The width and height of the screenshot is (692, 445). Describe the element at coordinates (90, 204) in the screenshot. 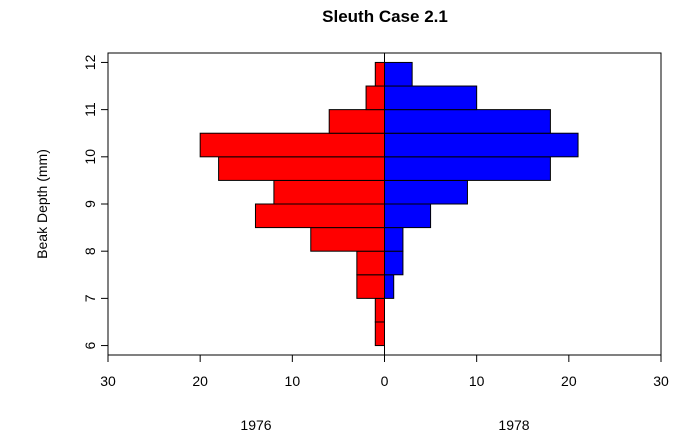

I see `y-tick-label-3: 9` at that location.